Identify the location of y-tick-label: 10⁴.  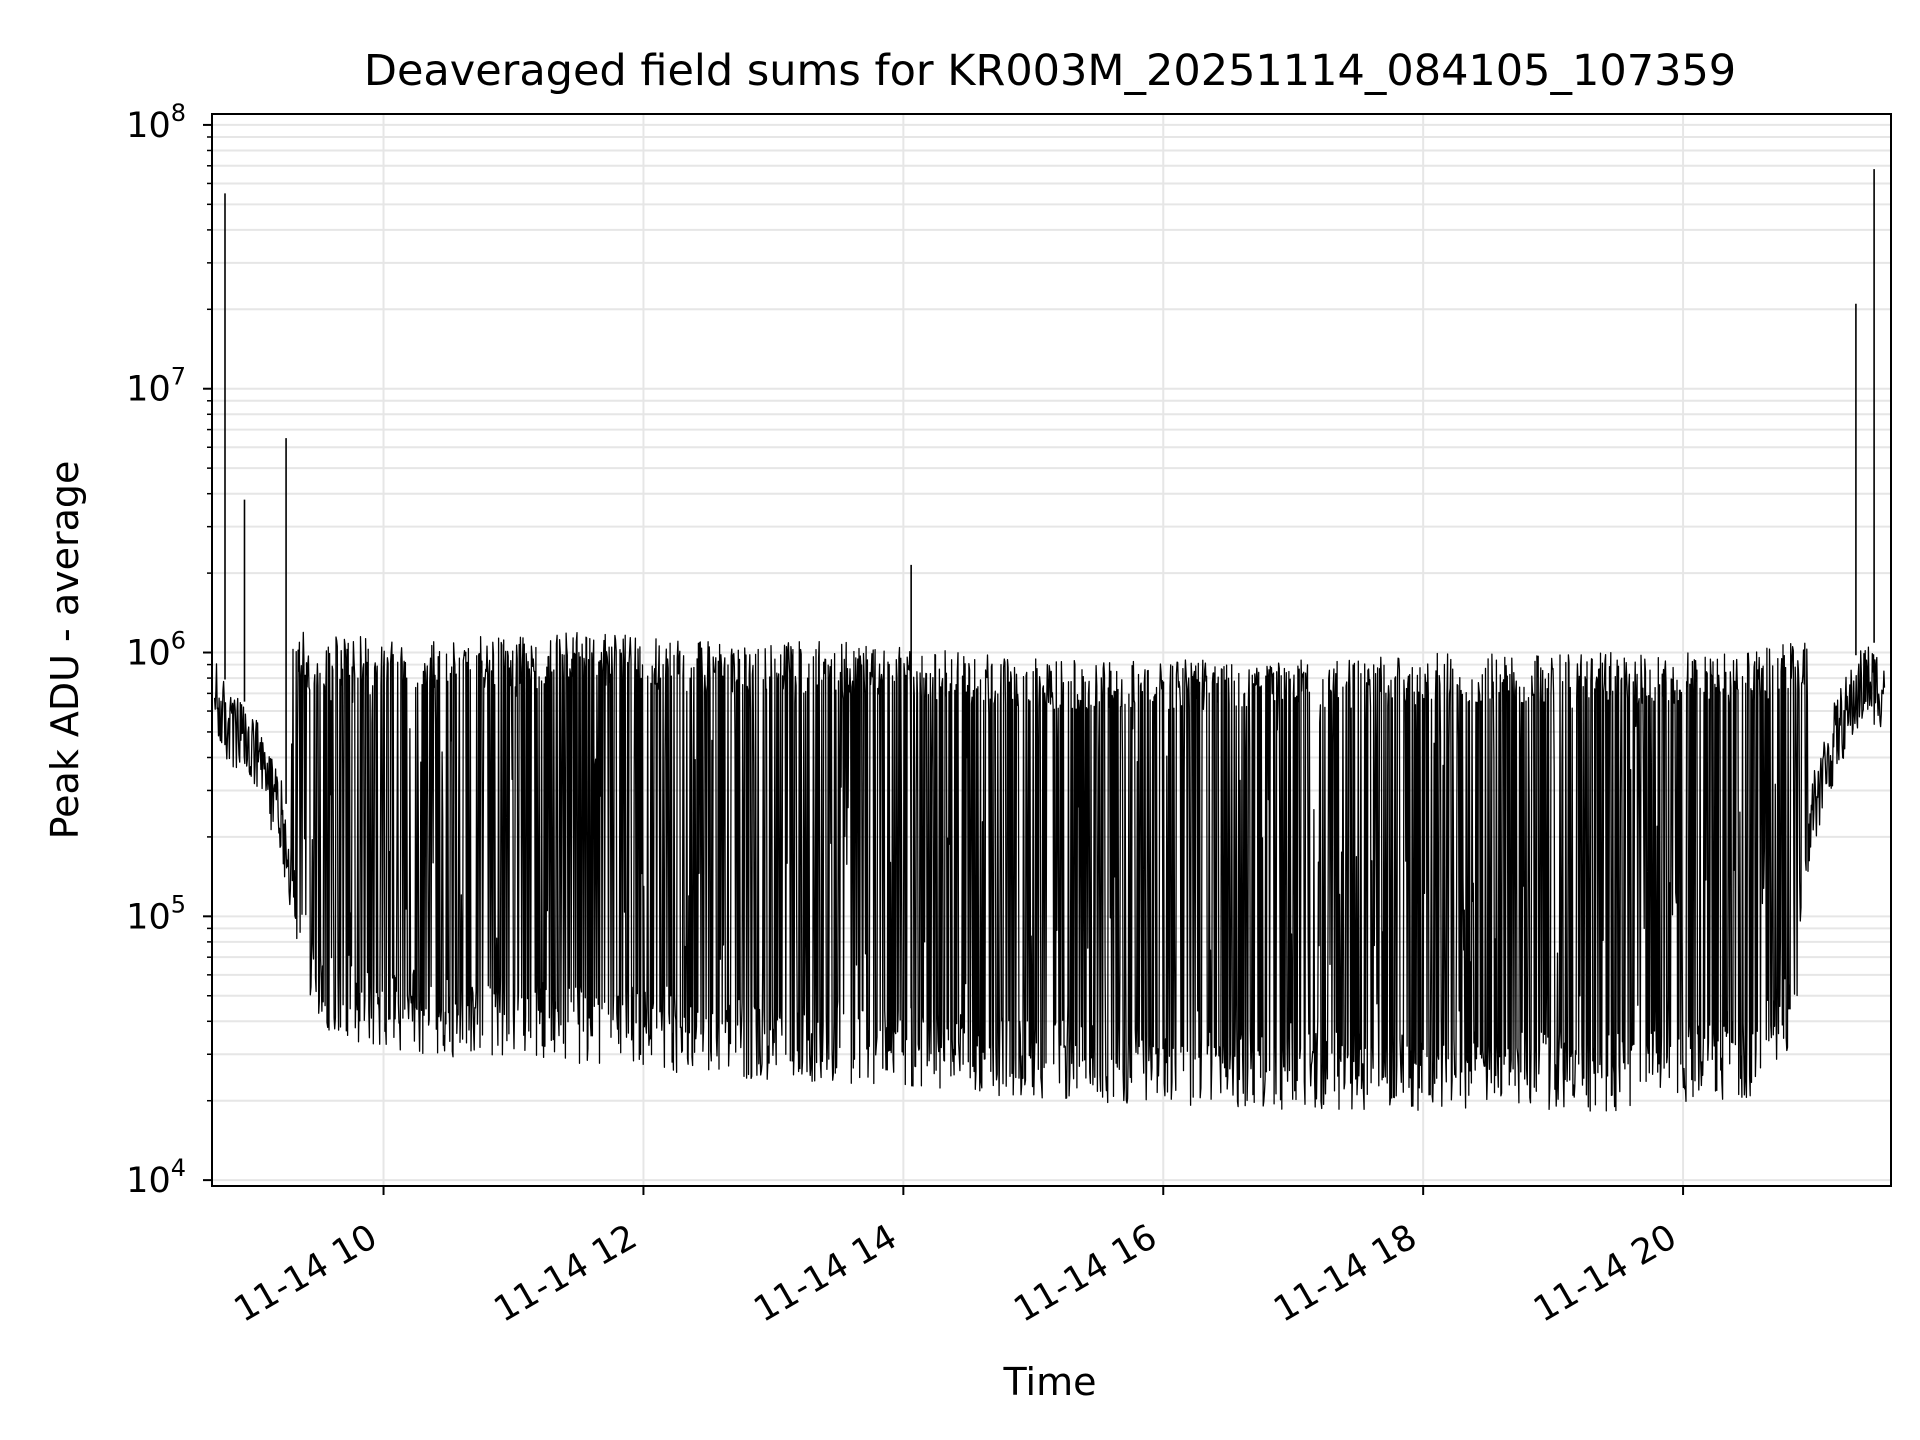
(156, 1177).